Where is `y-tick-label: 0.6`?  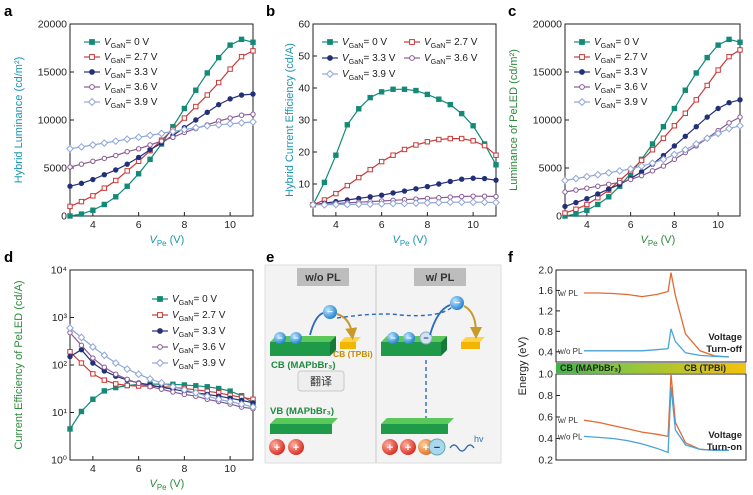
y-tick-label: 0.6 is located at coordinates (545, 418).